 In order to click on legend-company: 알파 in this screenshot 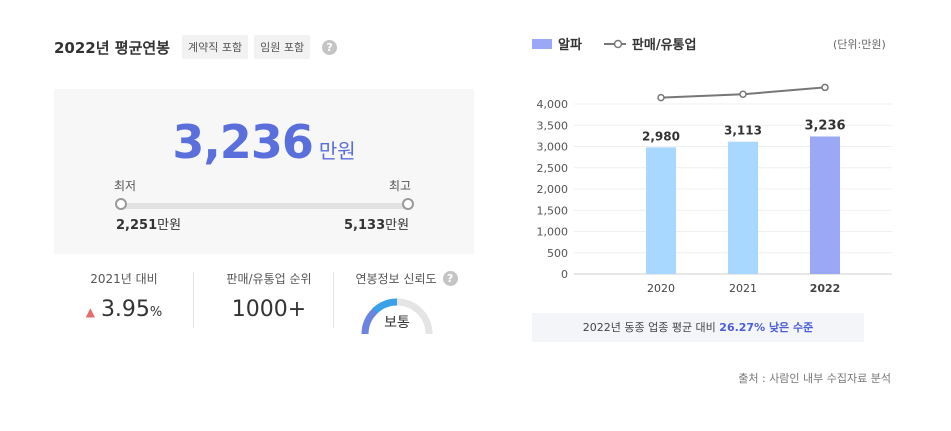, I will do `click(570, 45)`.